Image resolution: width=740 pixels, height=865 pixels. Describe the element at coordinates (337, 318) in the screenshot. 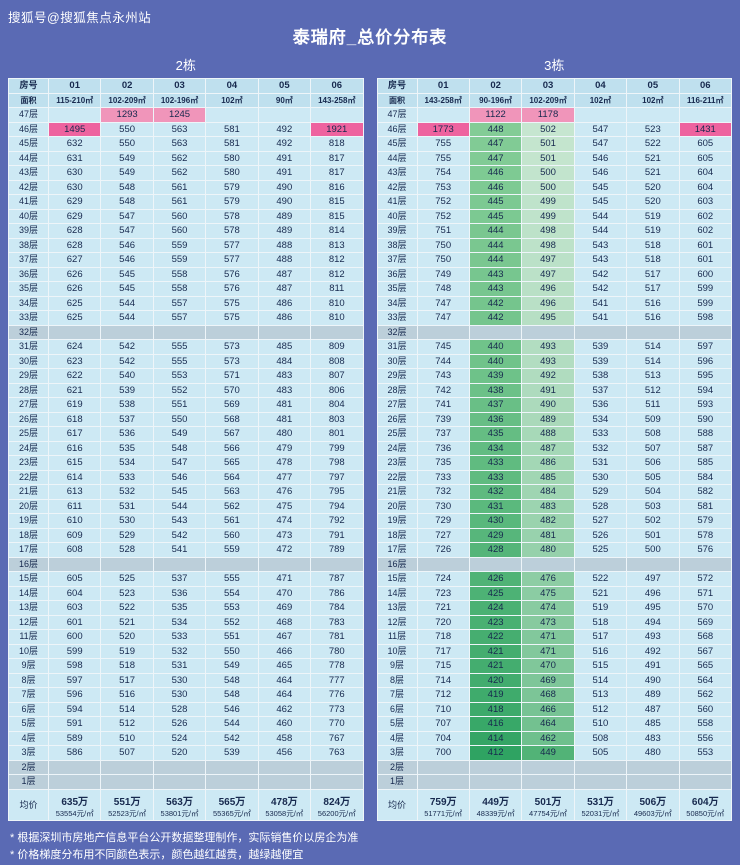

I see `price-cell: 810` at that location.